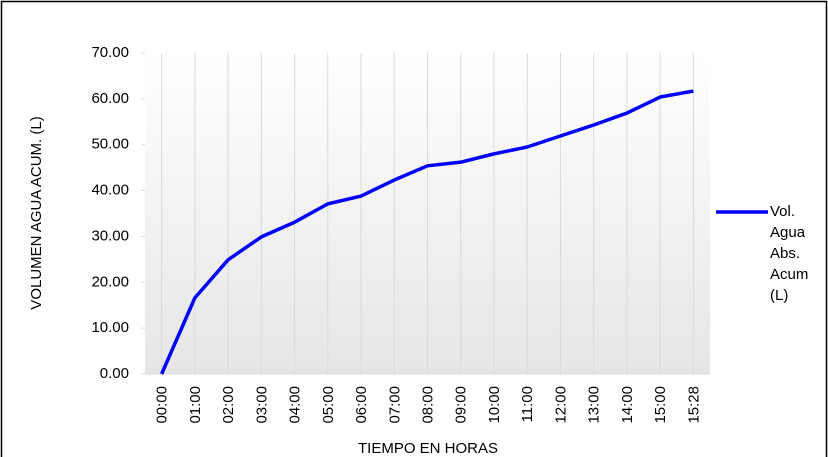 Image resolution: width=828 pixels, height=457 pixels. I want to click on x-tick-label: 03:00, so click(261, 405).